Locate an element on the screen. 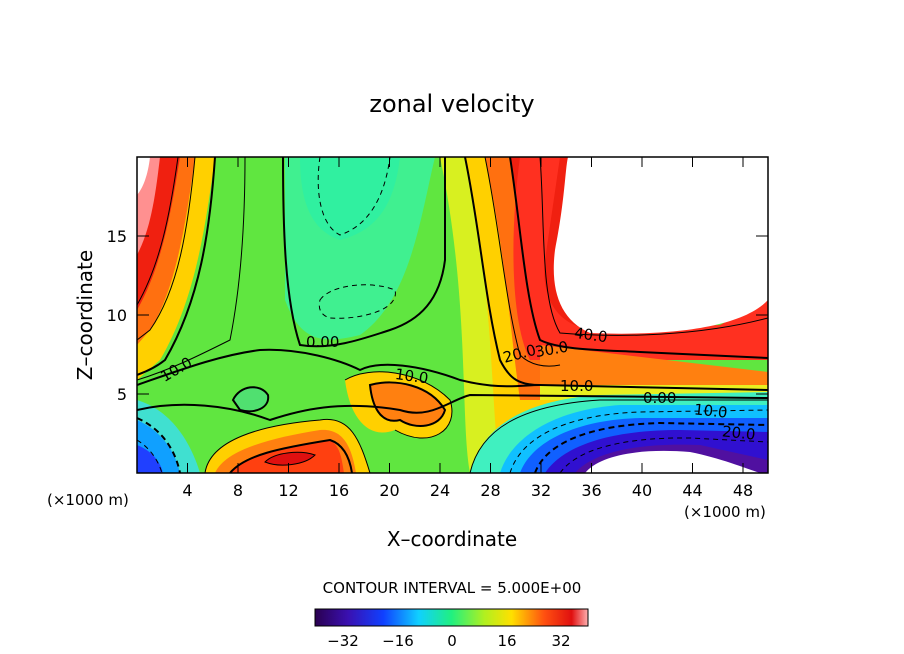 The image size is (904, 654). x-tick-label: 32 is located at coordinates (541, 490).